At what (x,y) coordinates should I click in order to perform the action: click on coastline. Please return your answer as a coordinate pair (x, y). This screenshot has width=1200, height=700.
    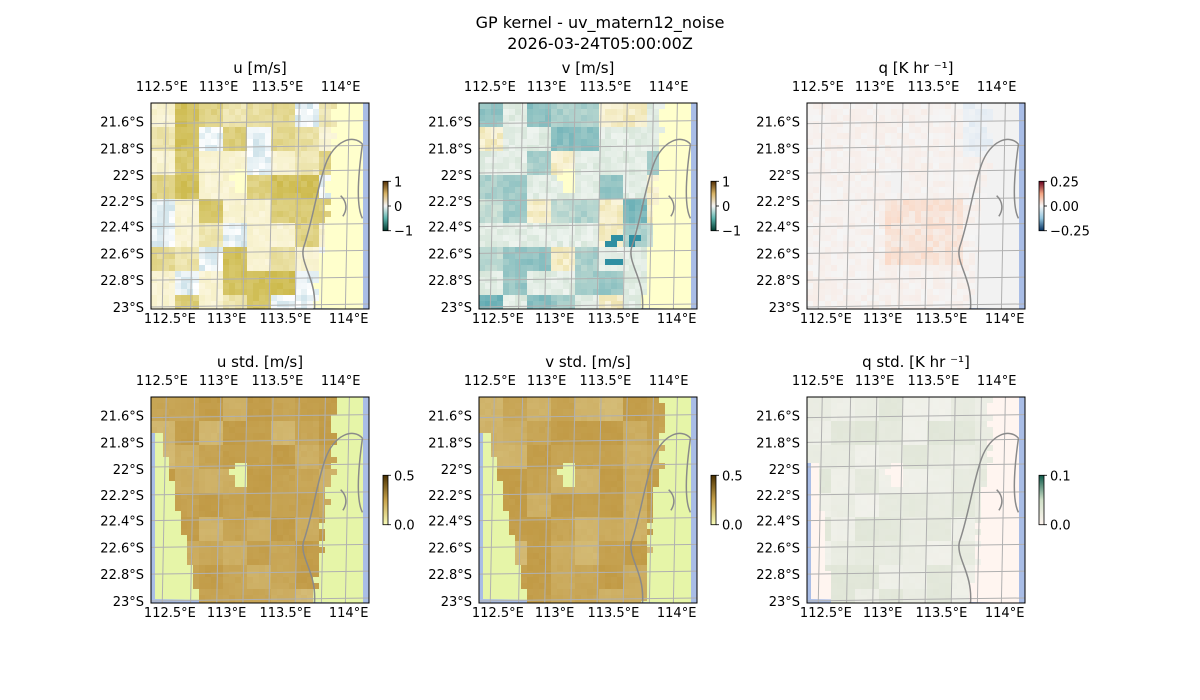
    Looking at the image, I should click on (661, 517).